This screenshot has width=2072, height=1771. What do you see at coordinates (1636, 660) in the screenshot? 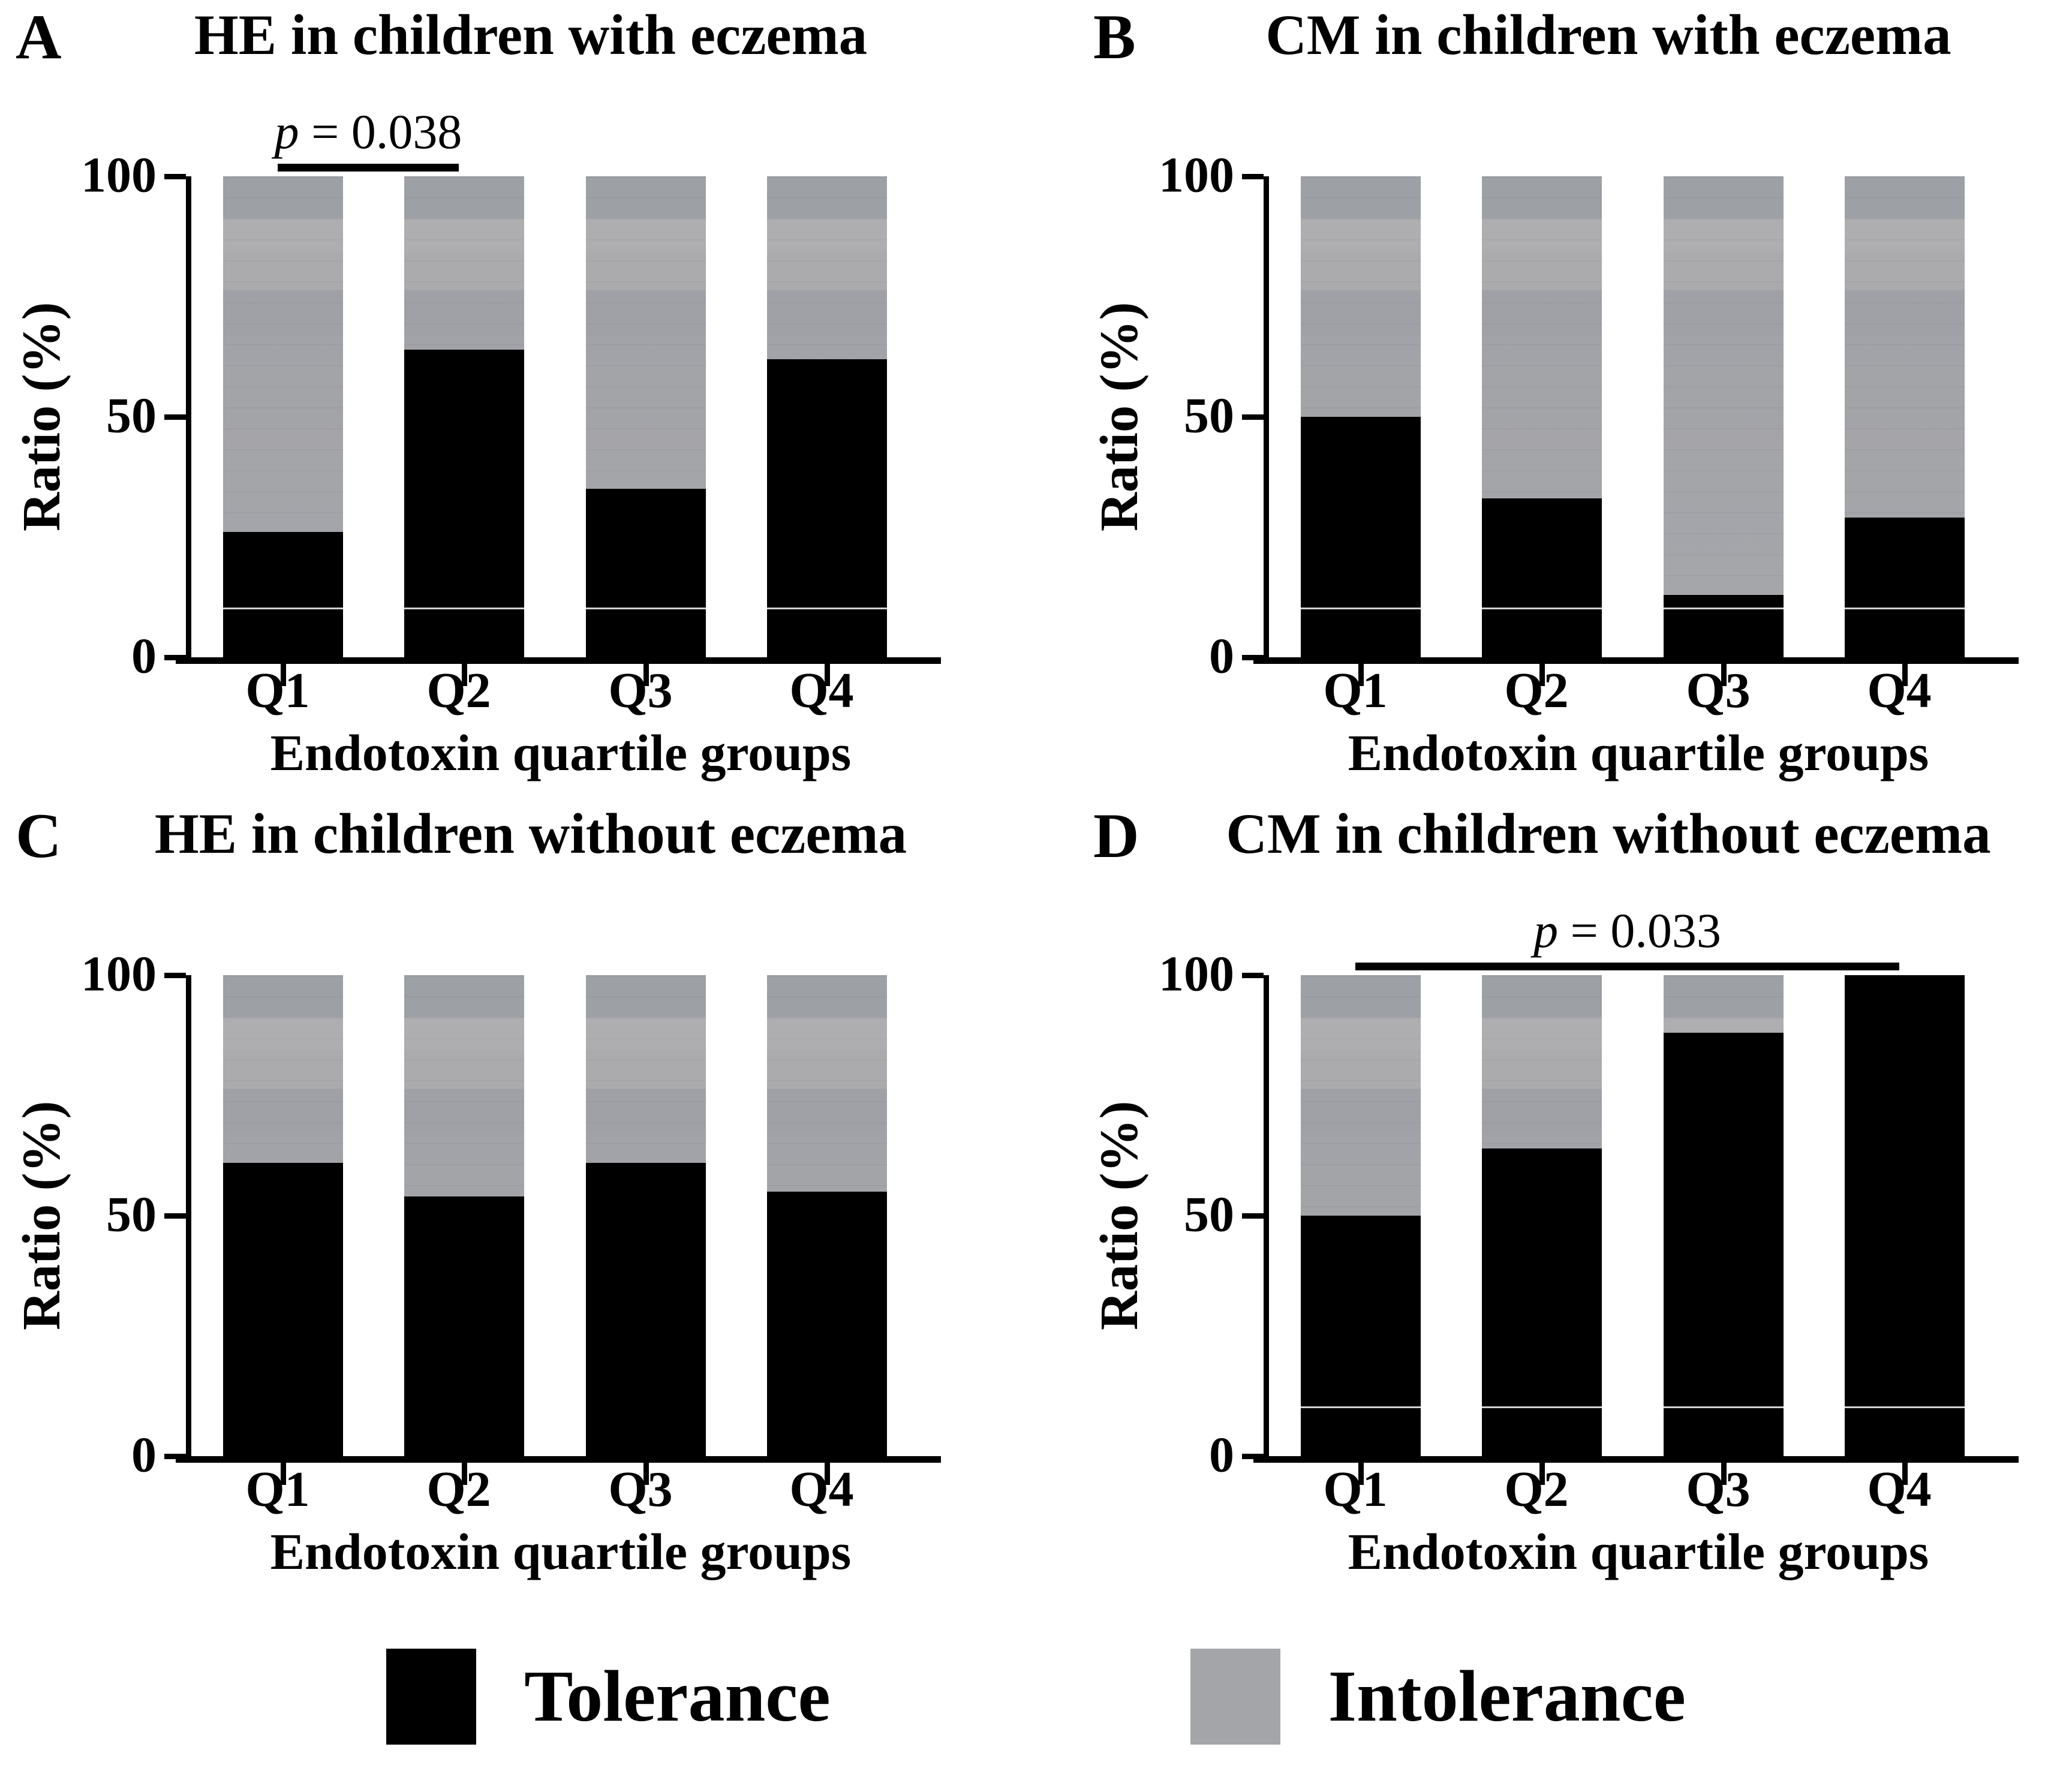
I see `x-axis-line` at bounding box center [1636, 660].